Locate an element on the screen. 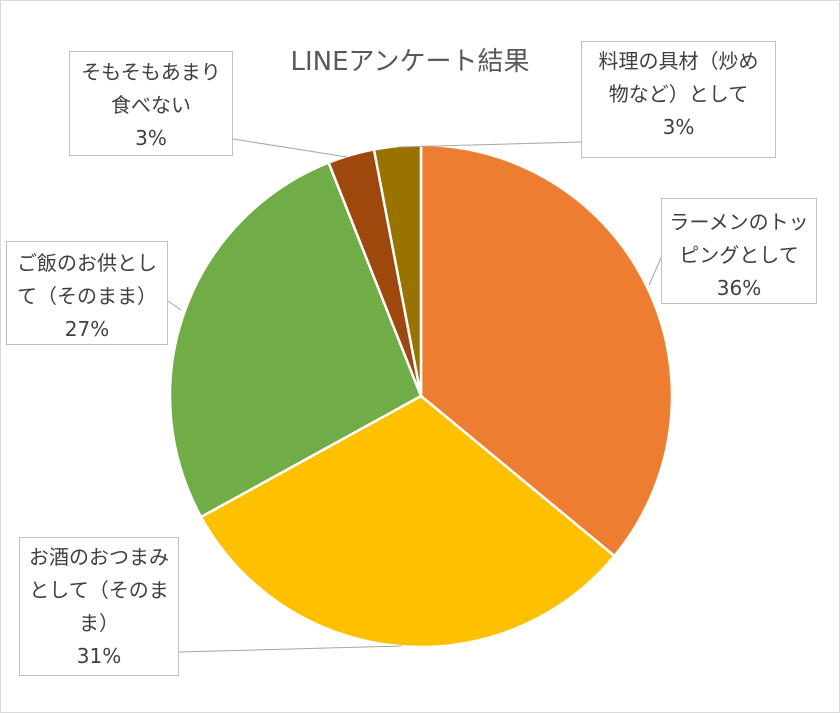 The width and height of the screenshot is (840, 713). leader-line-ramen is located at coordinates (655, 271).